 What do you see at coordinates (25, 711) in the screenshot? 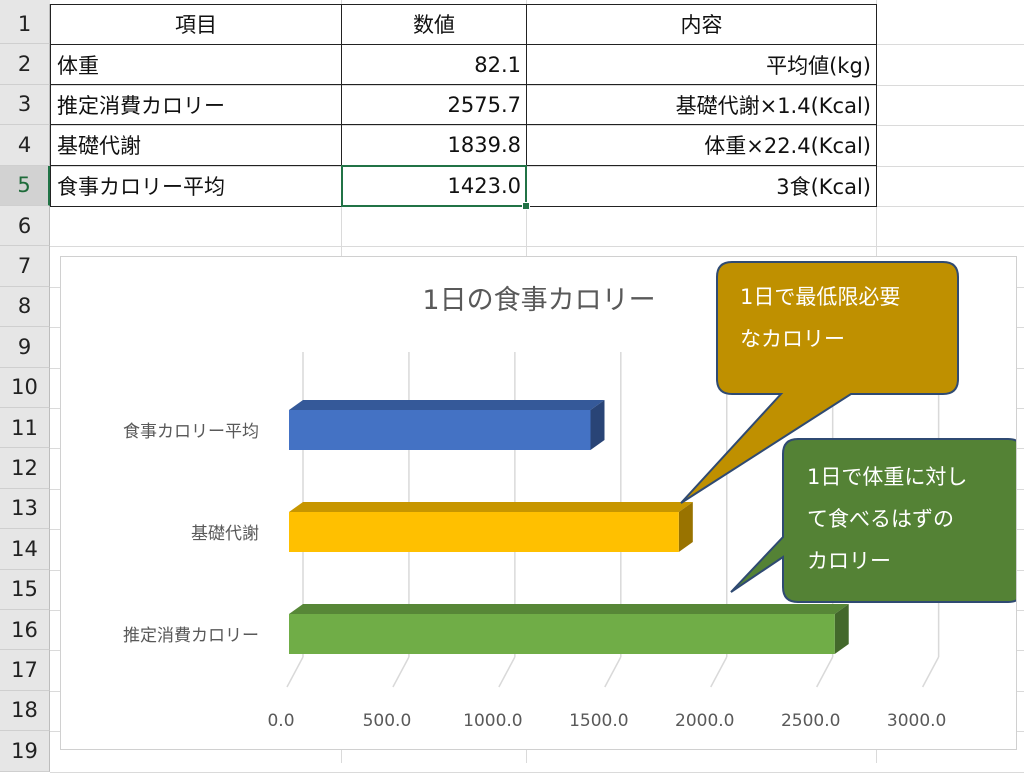
I see `row-header: 18` at bounding box center [25, 711].